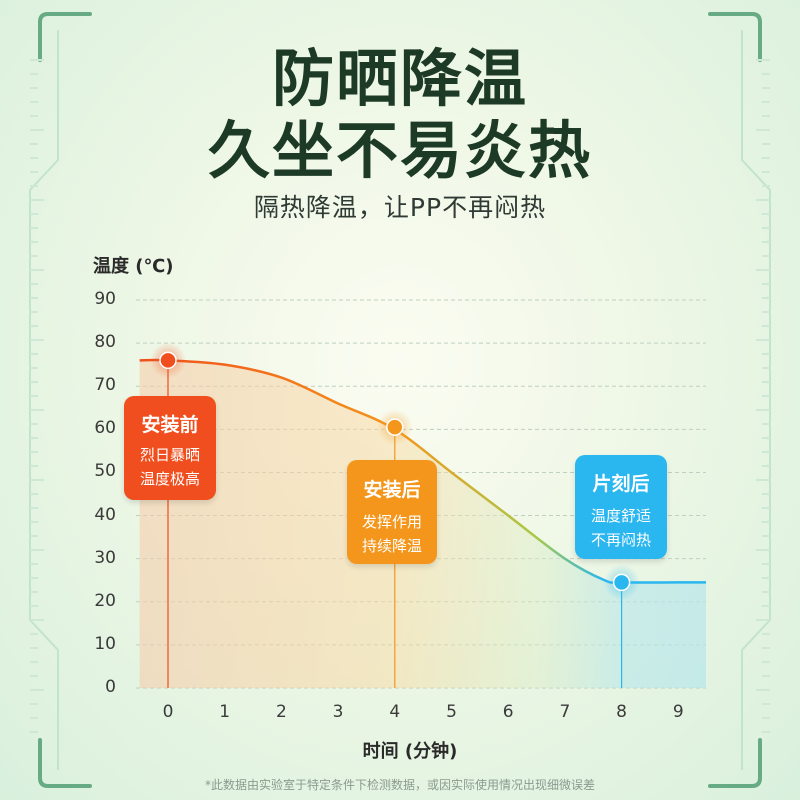 This screenshot has height=800, width=800. I want to click on callout-line: 持续降温, so click(391, 546).